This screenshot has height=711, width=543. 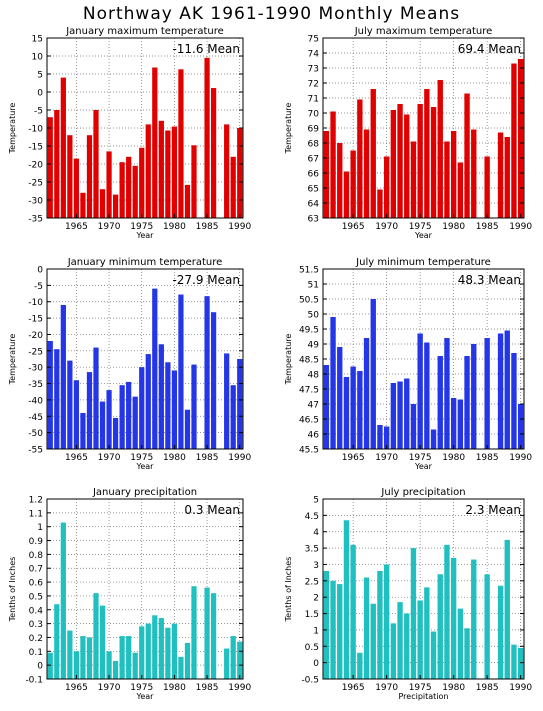 I want to click on y-tick-label: -0.5, so click(x=310, y=681).